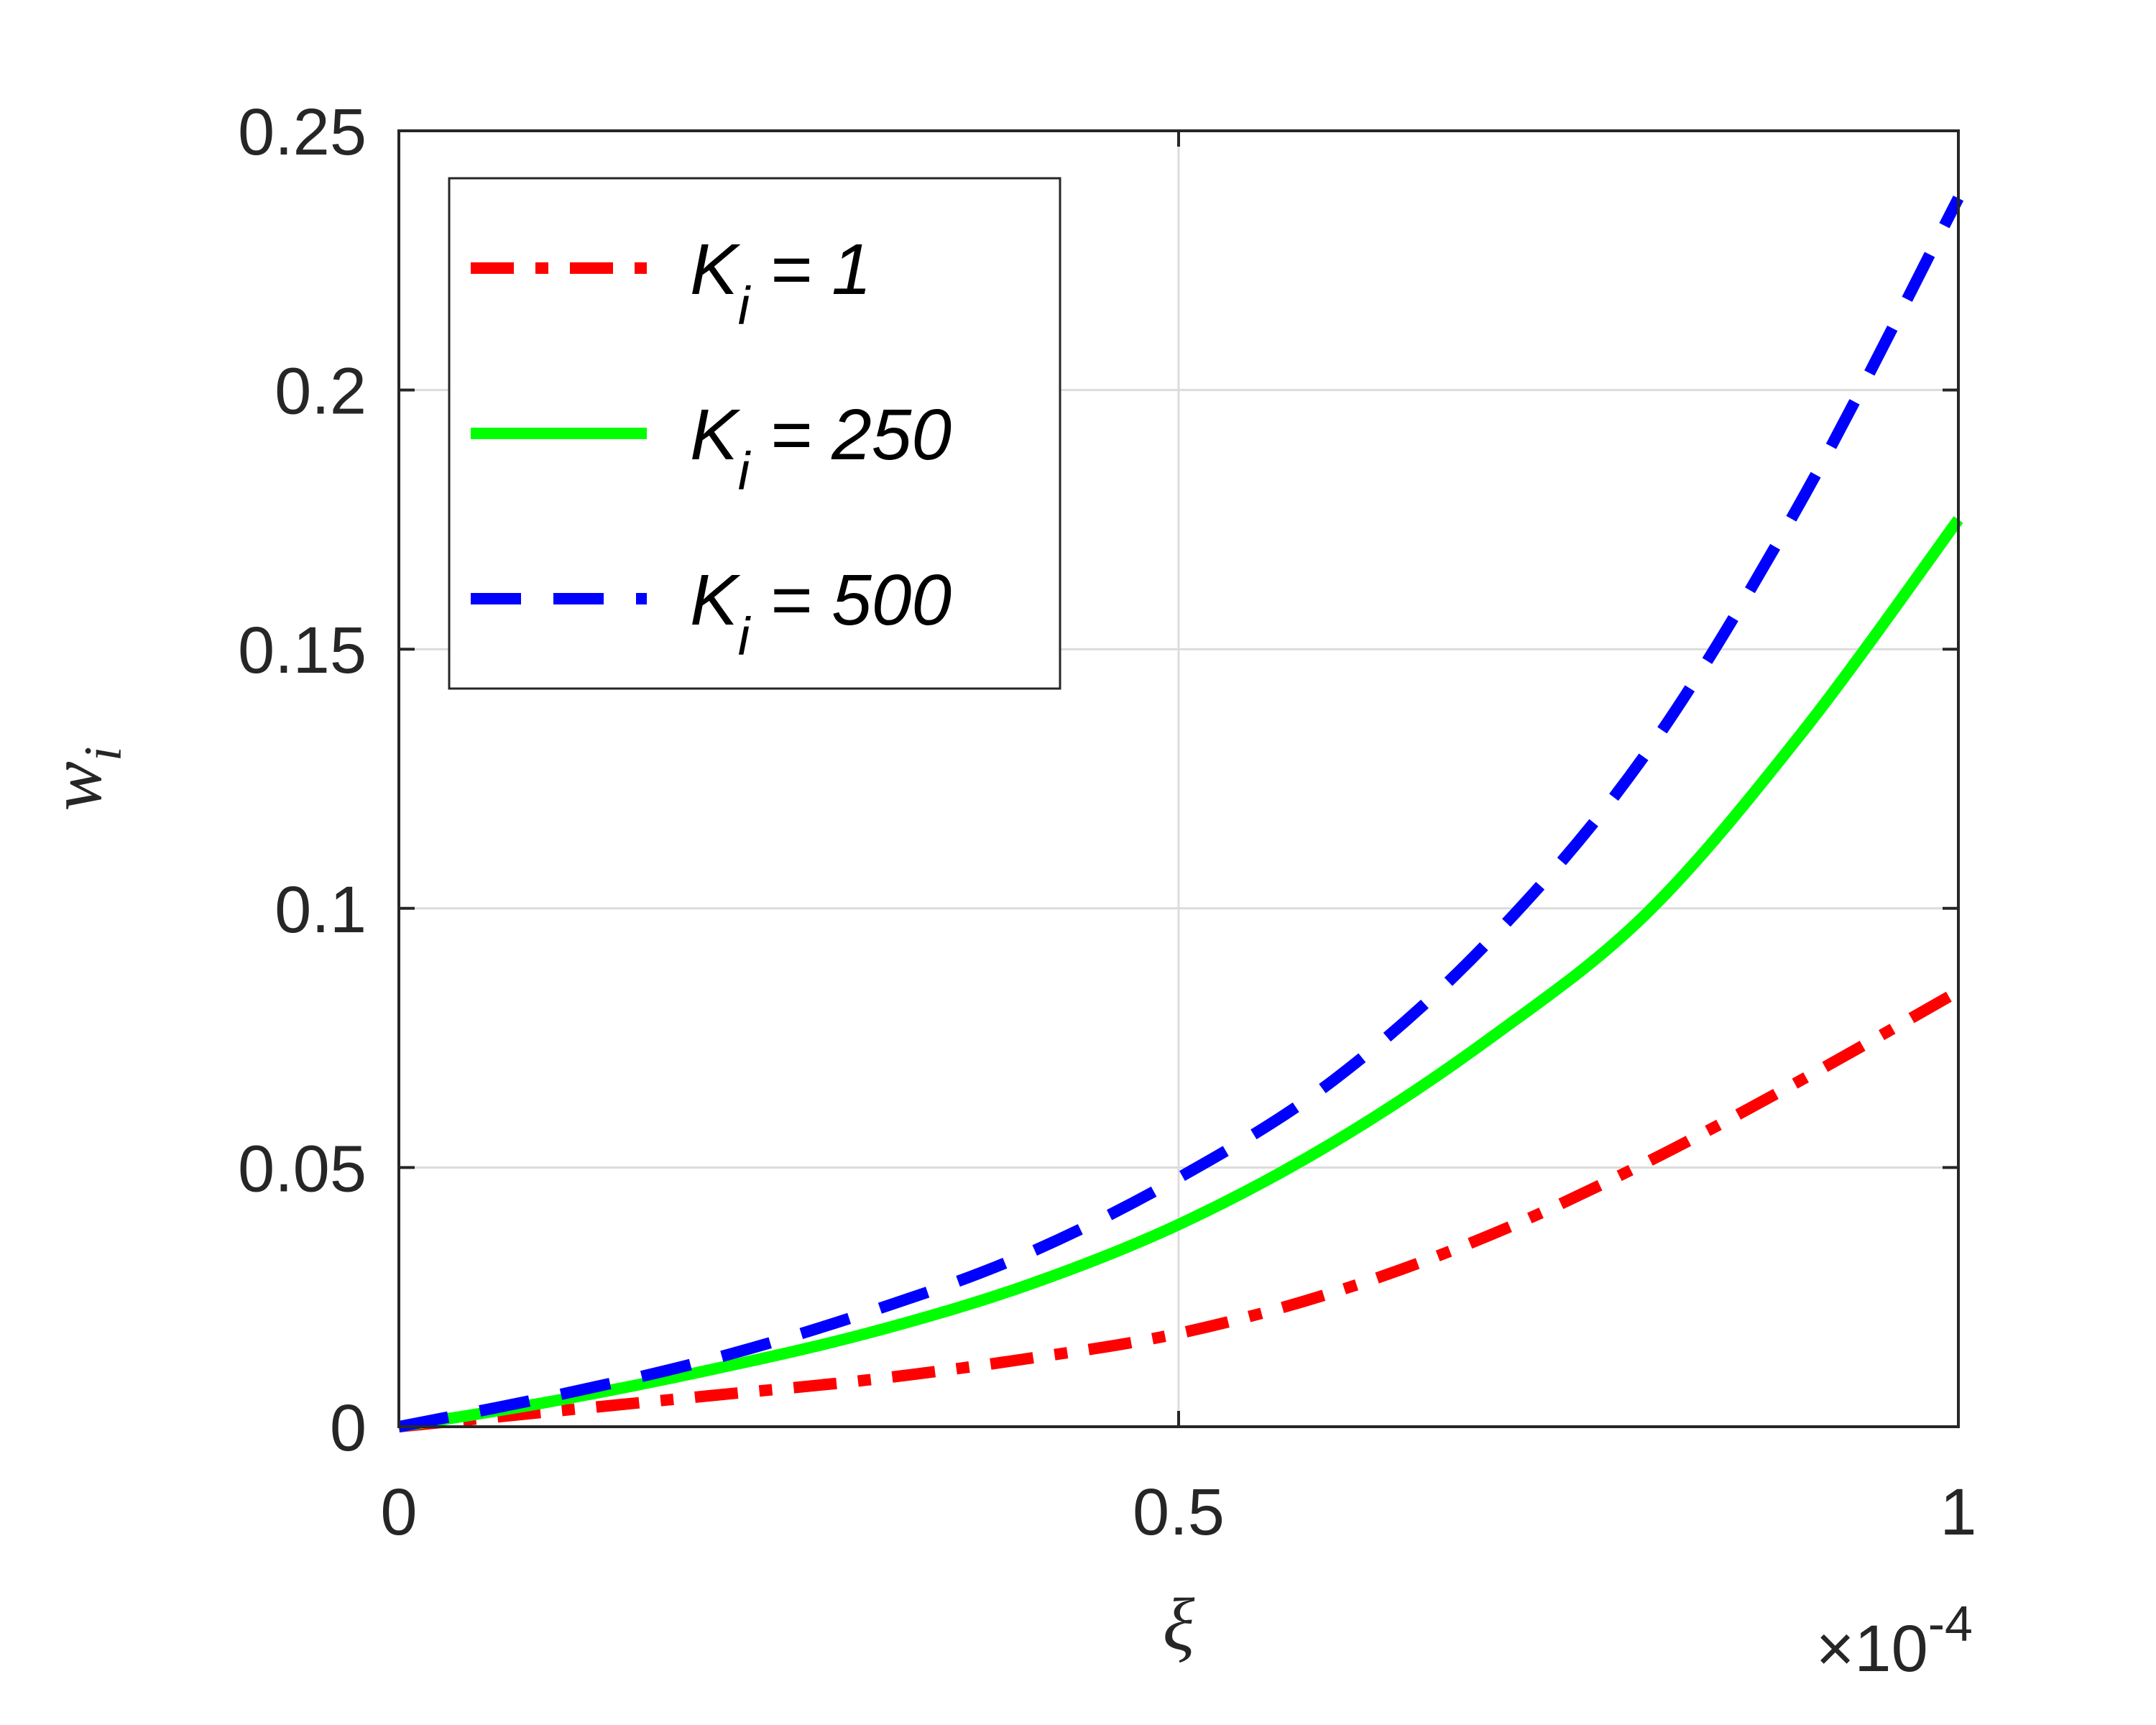 This screenshot has width=2156, height=1725. I want to click on x-exponent-label: ×10⁻⁴, so click(1894, 1640).